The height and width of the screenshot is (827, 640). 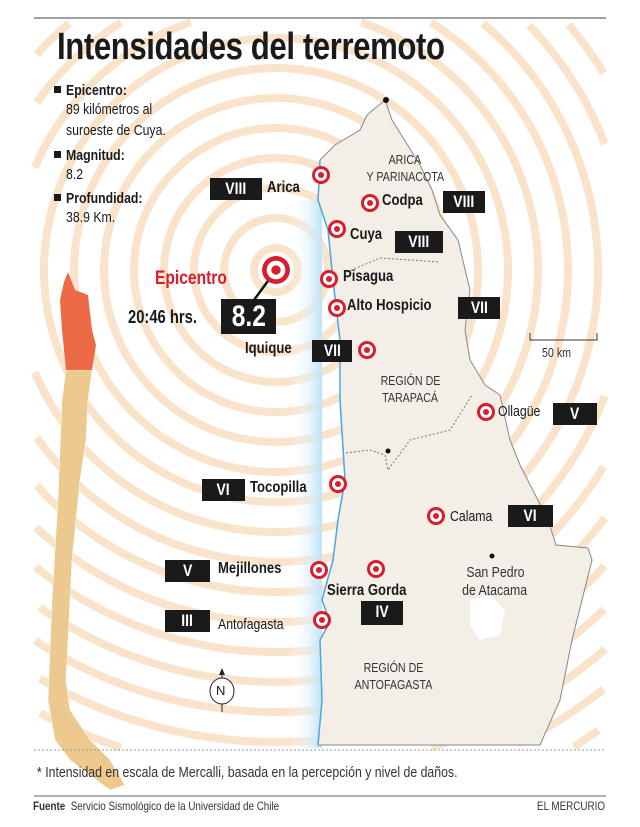 I want to click on intensity-badge-mejillones: V, so click(x=187, y=571).